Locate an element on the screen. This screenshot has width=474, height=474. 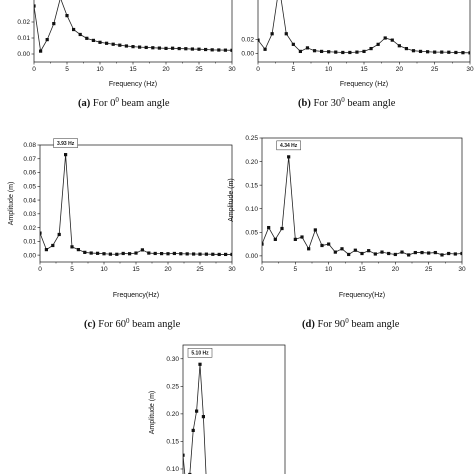
y-tick-label: 0.06 is located at coordinates (29, 173).